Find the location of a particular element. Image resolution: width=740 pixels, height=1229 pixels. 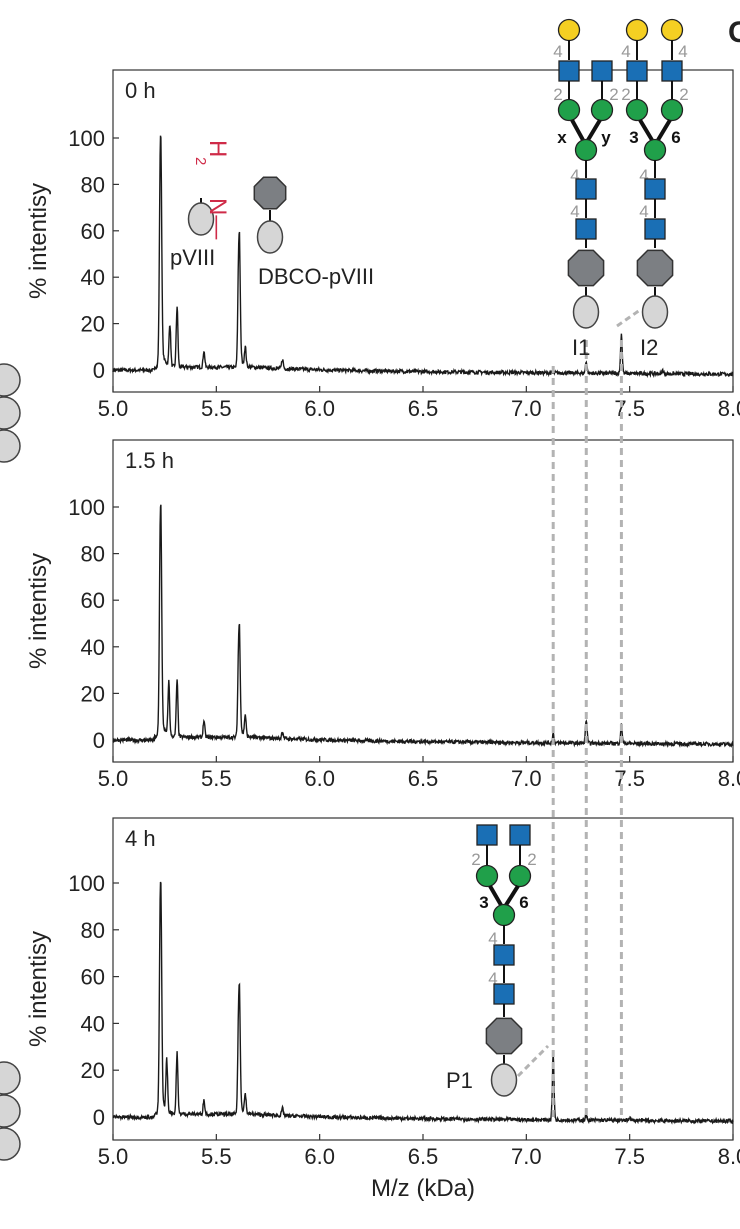

time-label: 4 h is located at coordinates (140, 838).